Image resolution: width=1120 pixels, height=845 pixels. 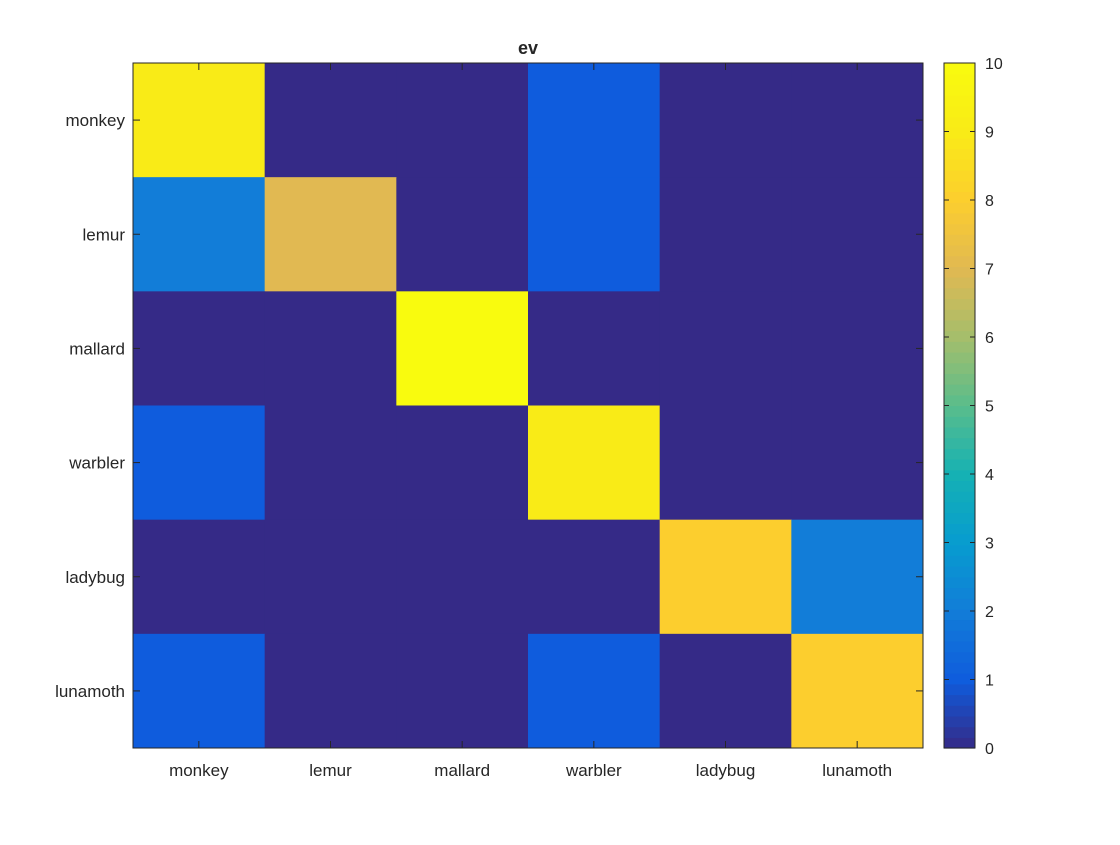 What do you see at coordinates (989, 338) in the screenshot?
I see `colorbar-tick-label: 6` at bounding box center [989, 338].